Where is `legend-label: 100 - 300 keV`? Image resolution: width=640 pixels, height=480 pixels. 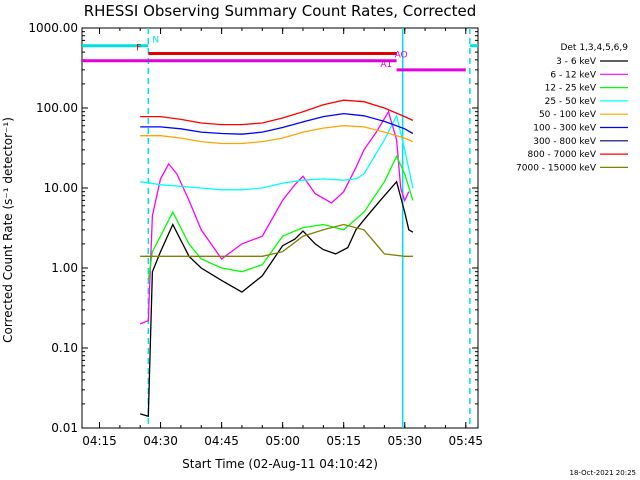
legend-label: 100 - 300 keV is located at coordinates (565, 129).